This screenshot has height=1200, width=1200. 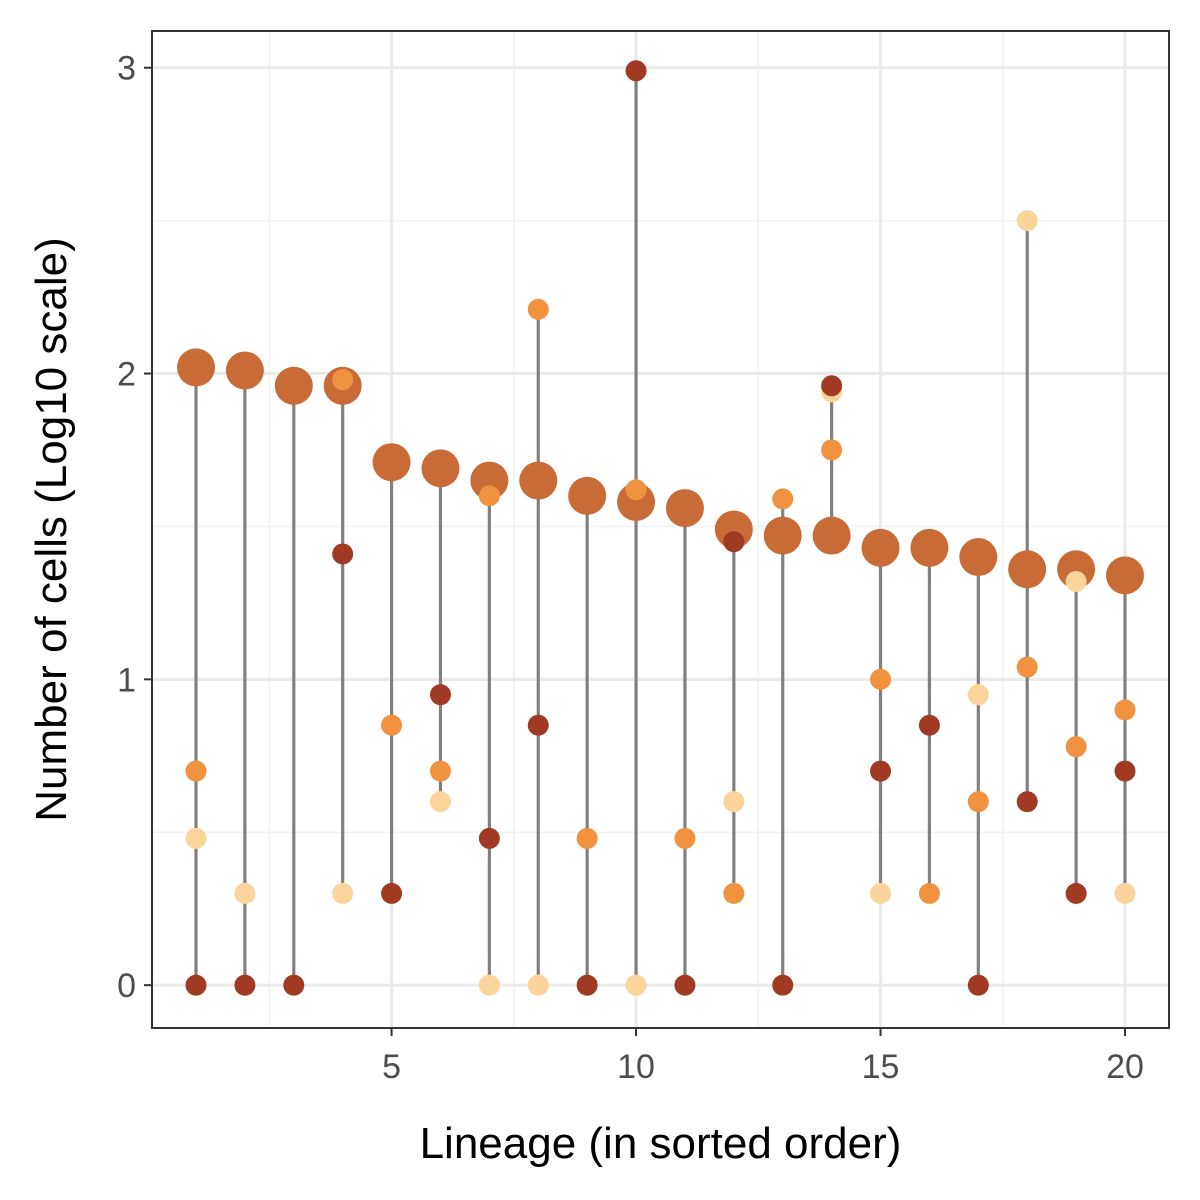 What do you see at coordinates (636, 1067) in the screenshot?
I see `x-tick-label: 10` at bounding box center [636, 1067].